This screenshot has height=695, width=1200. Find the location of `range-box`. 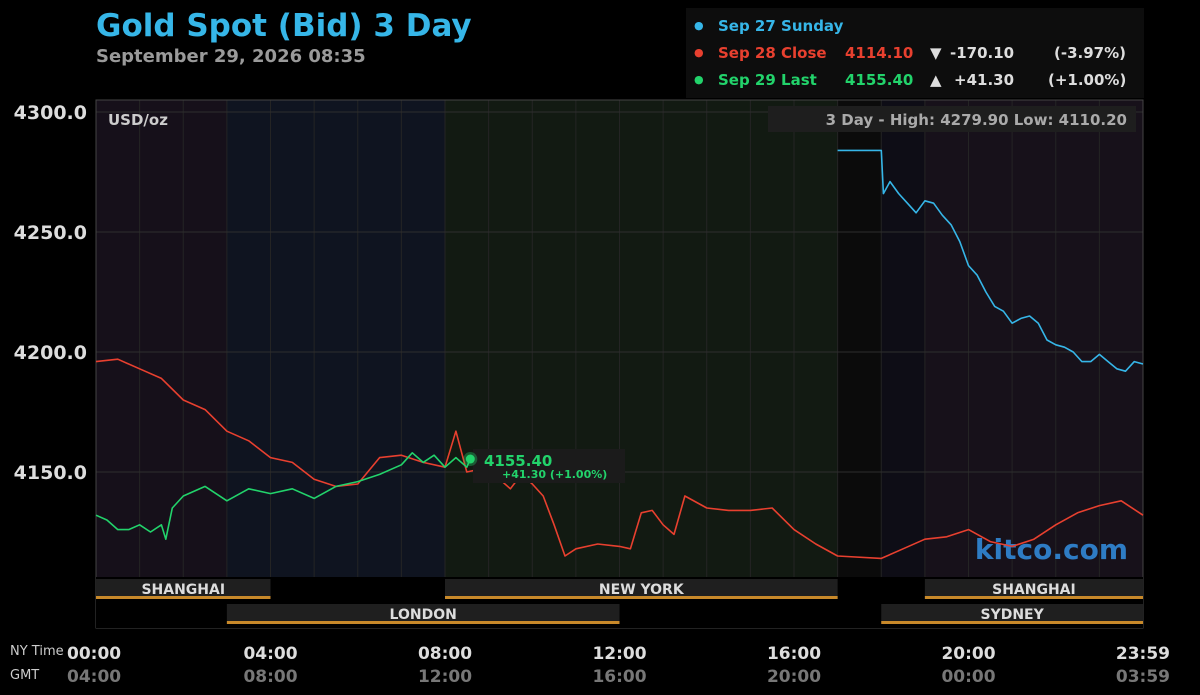

range-box is located at coordinates (952, 119).